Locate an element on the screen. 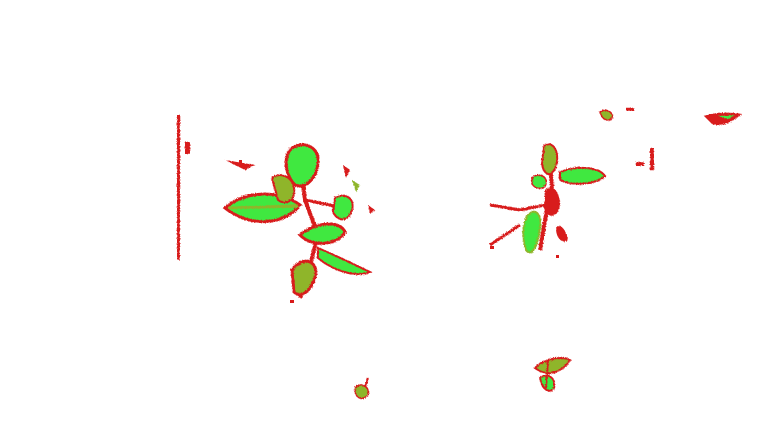  left-plant-leaf-right is located at coordinates (342, 207).